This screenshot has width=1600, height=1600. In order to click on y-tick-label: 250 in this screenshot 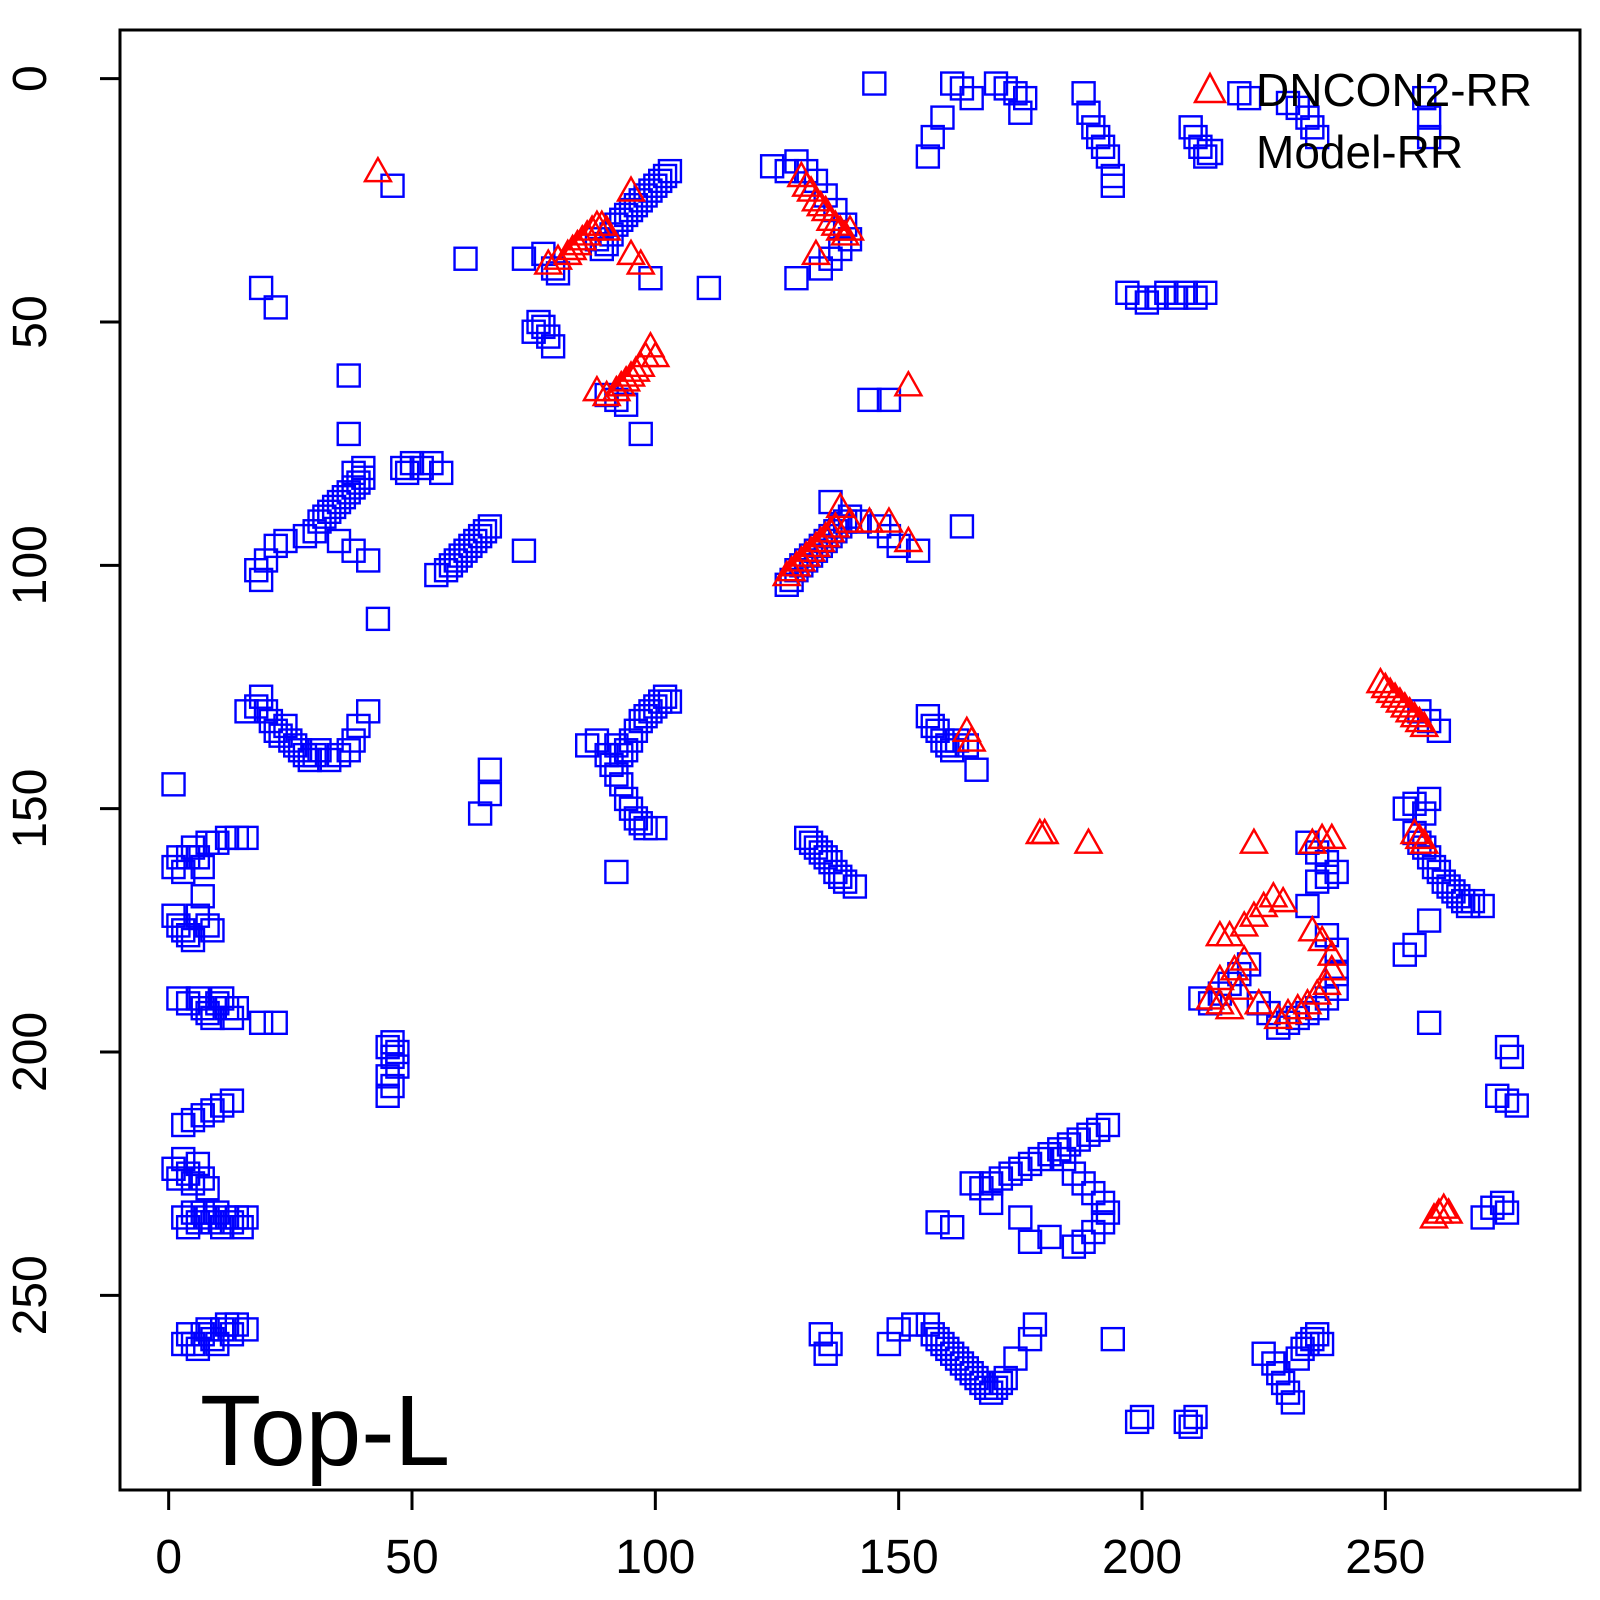, I will do `click(30, 1295)`.